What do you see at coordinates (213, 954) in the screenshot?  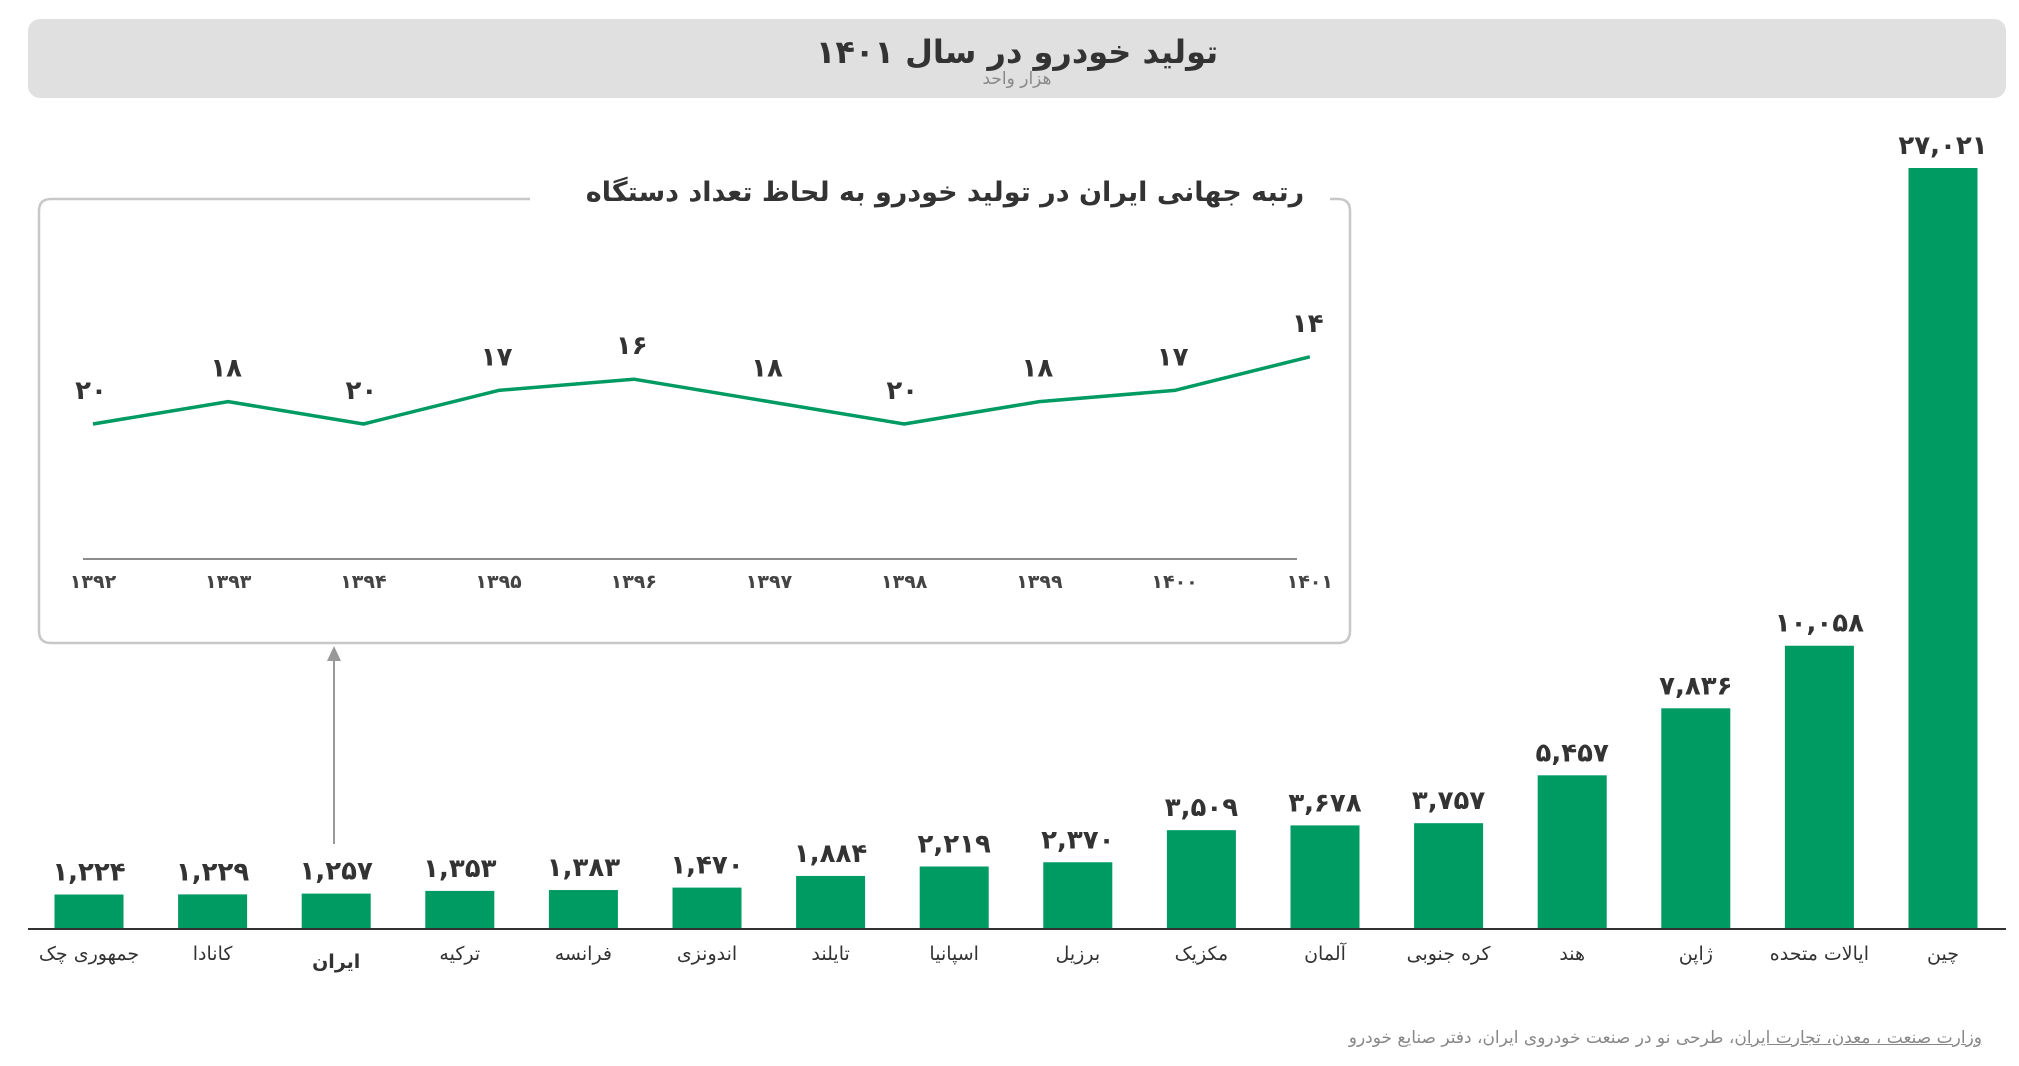 I see `category-label: کانادا` at bounding box center [213, 954].